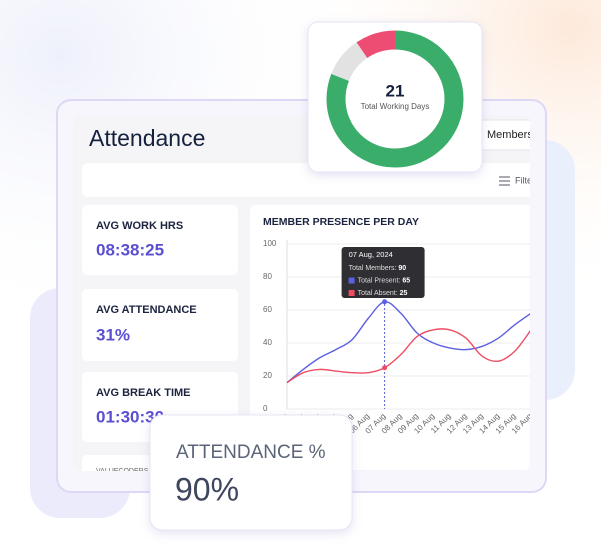 The width and height of the screenshot is (601, 554). I want to click on donut-center-label: Total Working Days, so click(395, 106).